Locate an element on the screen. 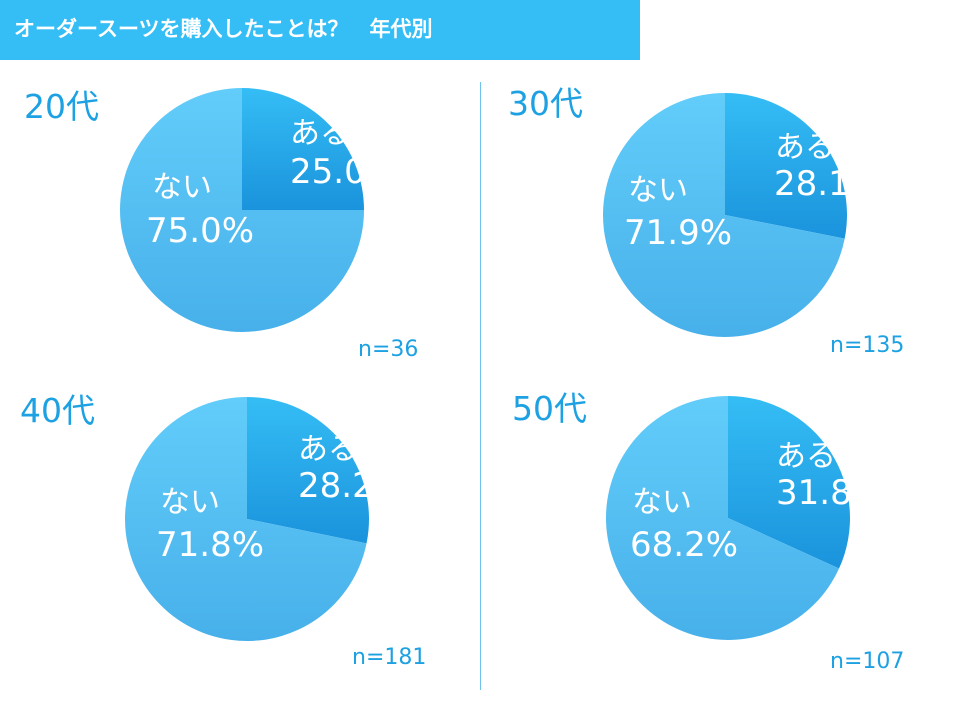  sample-size-label: n=181 is located at coordinates (389, 657).